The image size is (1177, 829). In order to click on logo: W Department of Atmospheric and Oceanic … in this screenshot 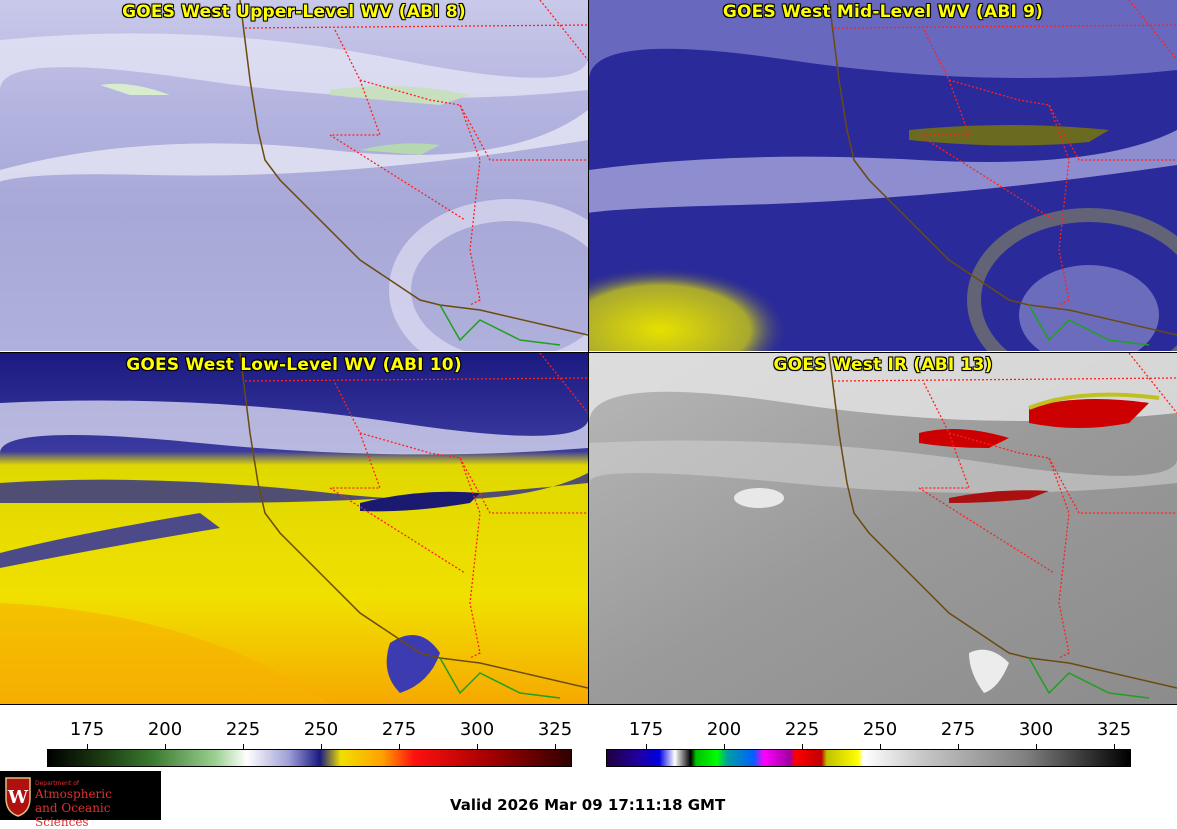, I will do `click(80, 800)`.